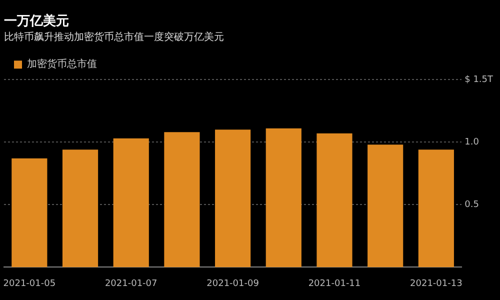 This screenshot has width=500, height=300. What do you see at coordinates (131, 283) in the screenshot?
I see `x-tick-label: 2021-01-07` at bounding box center [131, 283].